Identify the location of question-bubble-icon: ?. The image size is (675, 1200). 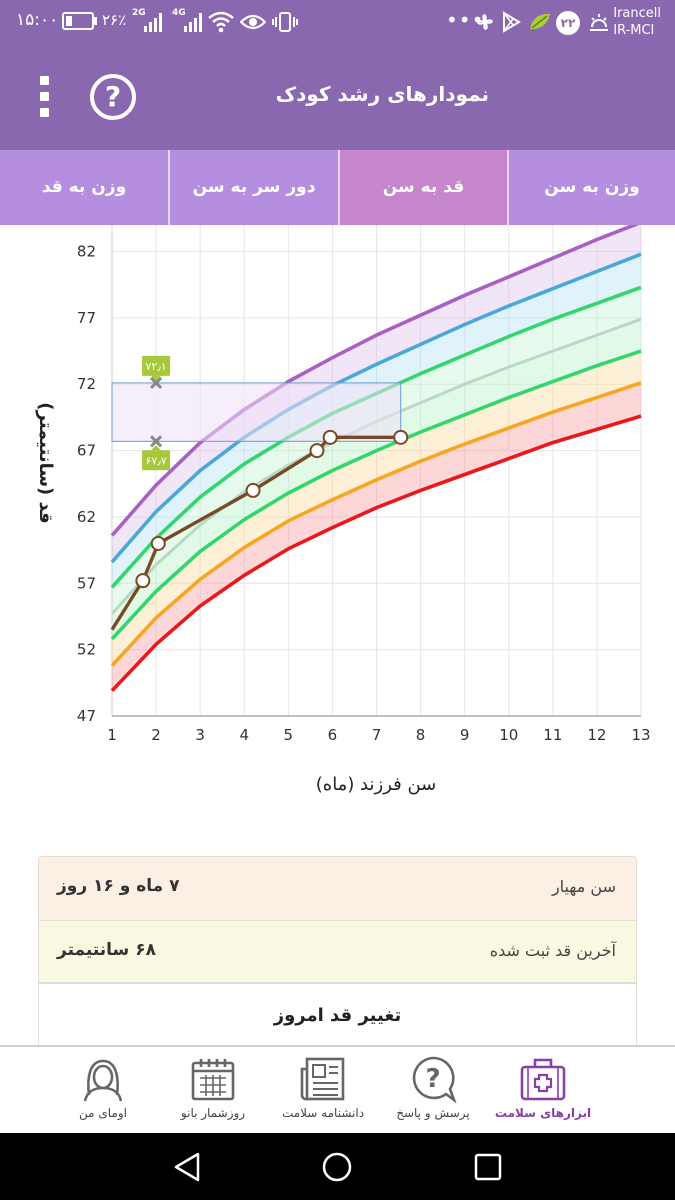
(434, 1079).